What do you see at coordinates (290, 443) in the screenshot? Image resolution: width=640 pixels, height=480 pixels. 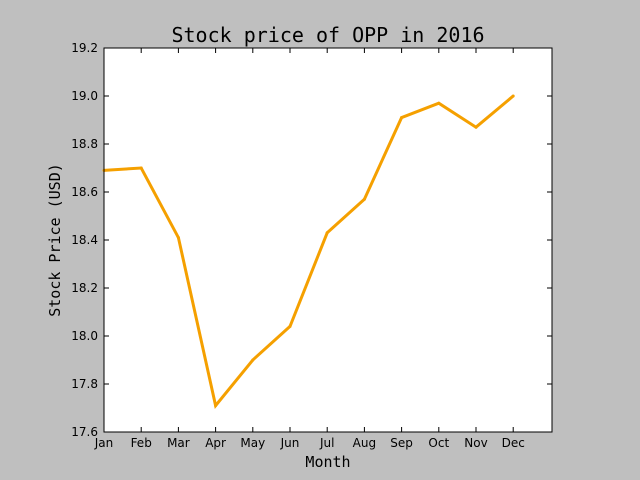 I see `x-tick-label: Jun` at bounding box center [290, 443].